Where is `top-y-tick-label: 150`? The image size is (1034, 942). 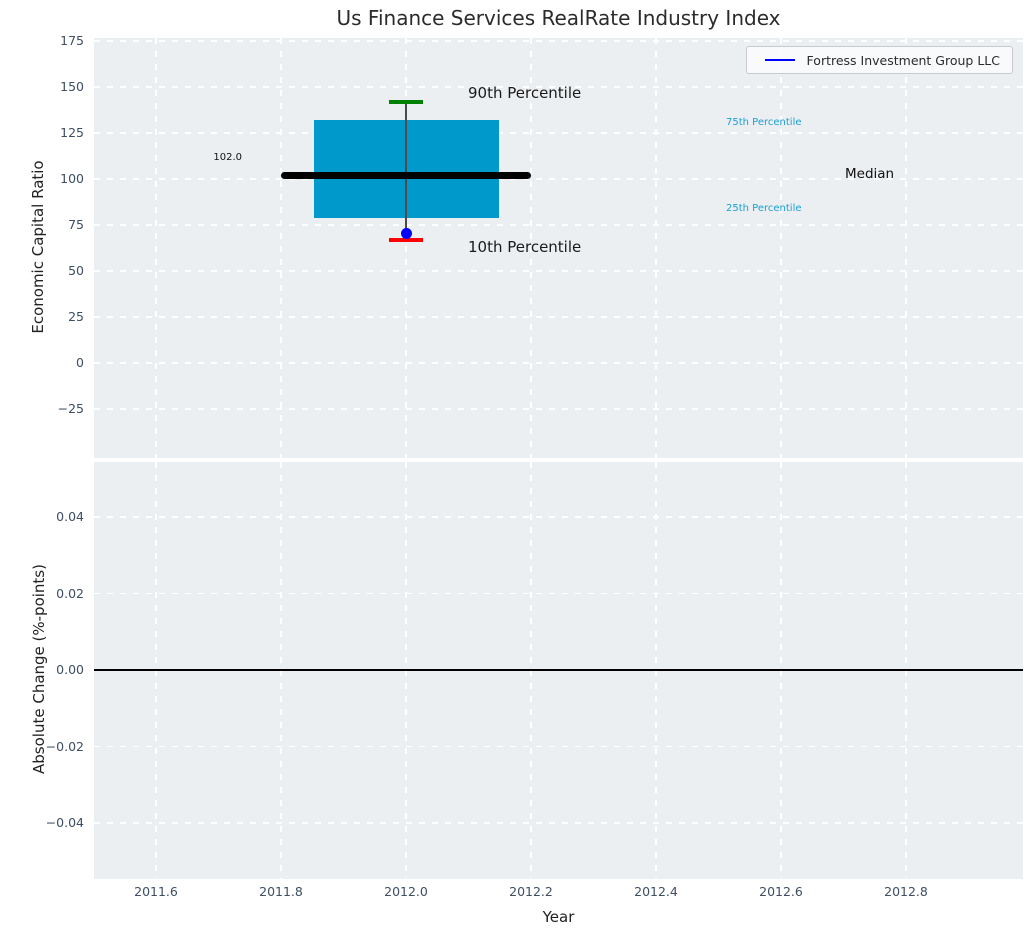 top-y-tick-label: 150 is located at coordinates (72, 86).